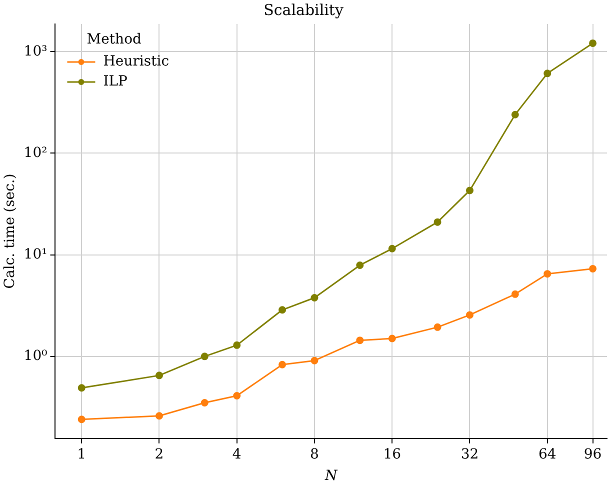 This screenshot has width=615, height=487. I want to click on y-axis-title: Calc. time (sec.), so click(10, 231).